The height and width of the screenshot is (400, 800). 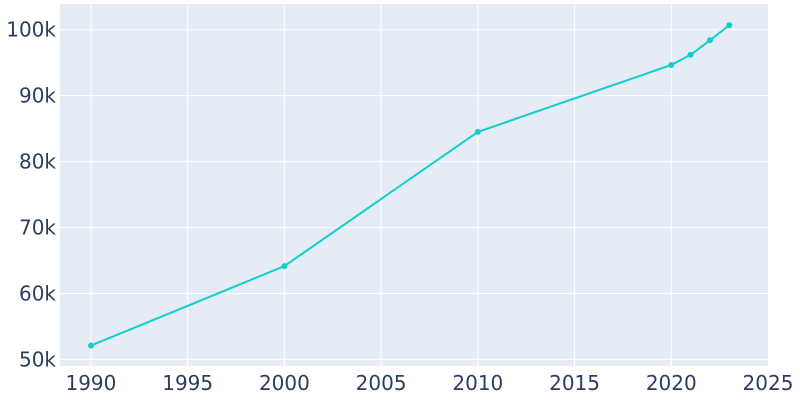 What do you see at coordinates (37, 96) in the screenshot?
I see `y-tick-label: 90k` at bounding box center [37, 96].